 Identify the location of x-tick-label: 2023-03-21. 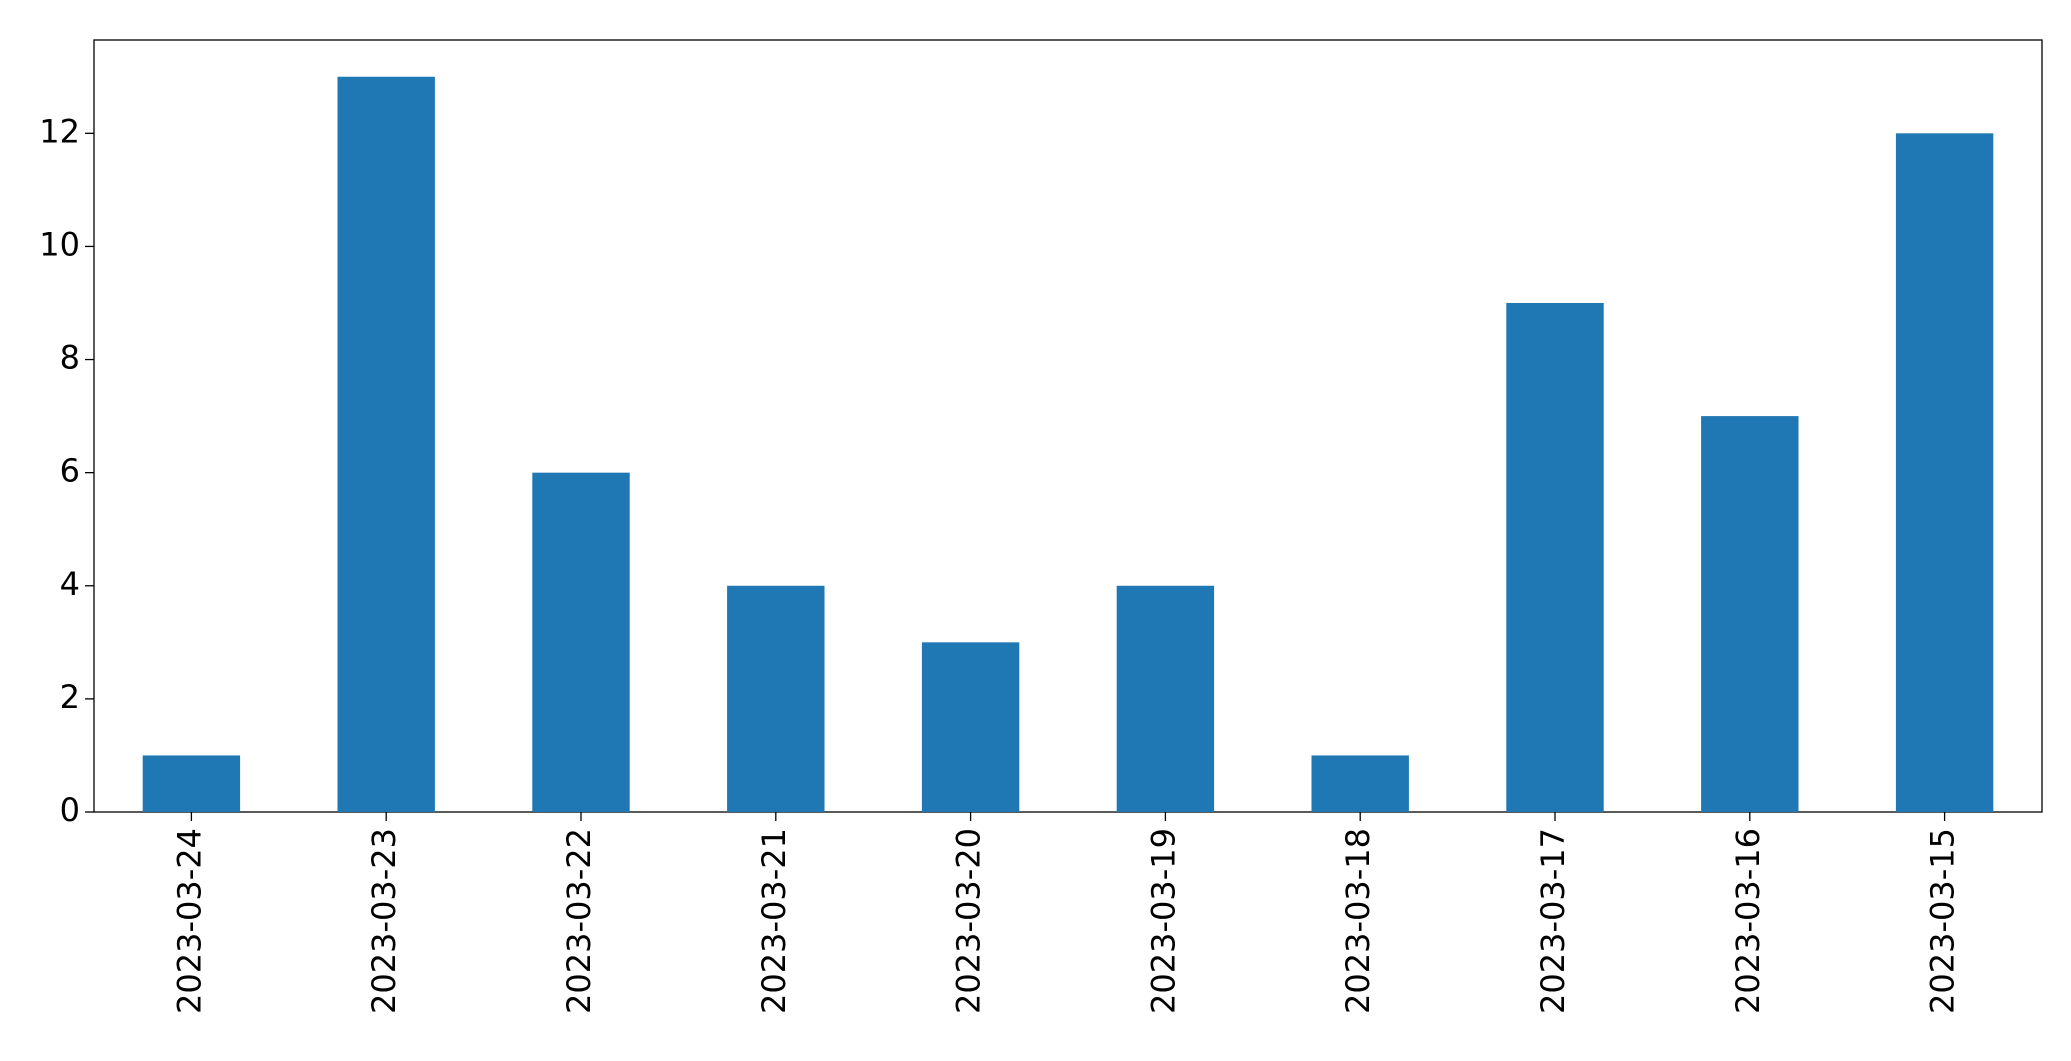
(774, 921).